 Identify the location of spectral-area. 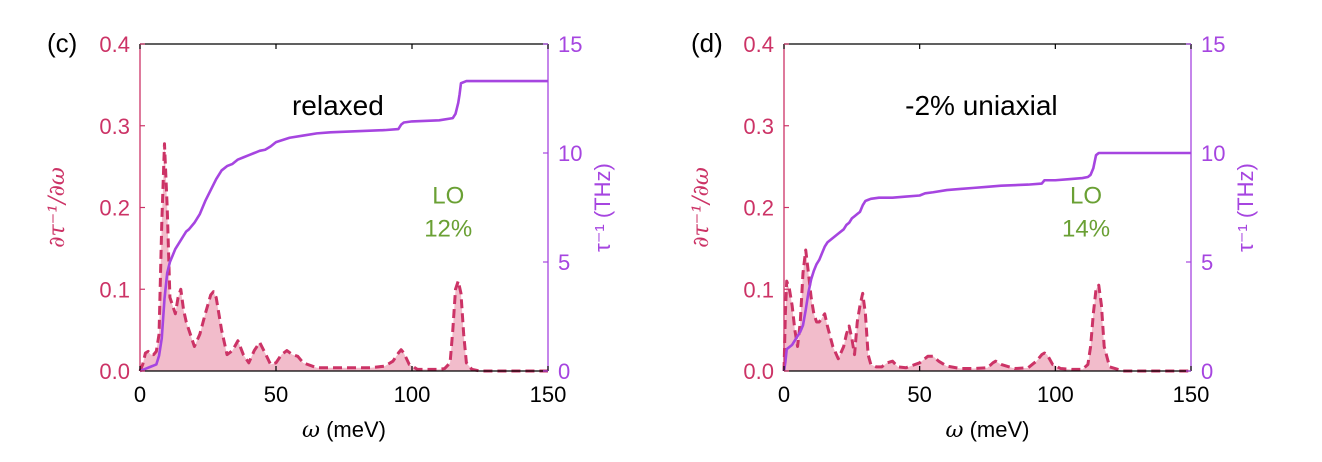
(987, 310).